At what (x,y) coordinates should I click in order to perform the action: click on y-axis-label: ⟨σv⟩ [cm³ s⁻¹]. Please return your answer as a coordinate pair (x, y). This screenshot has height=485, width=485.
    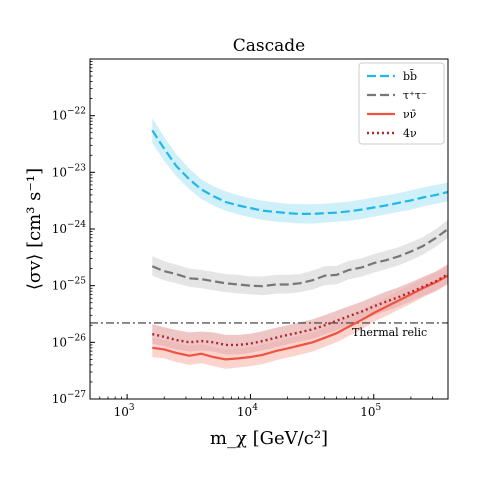
    Looking at the image, I should click on (34, 229).